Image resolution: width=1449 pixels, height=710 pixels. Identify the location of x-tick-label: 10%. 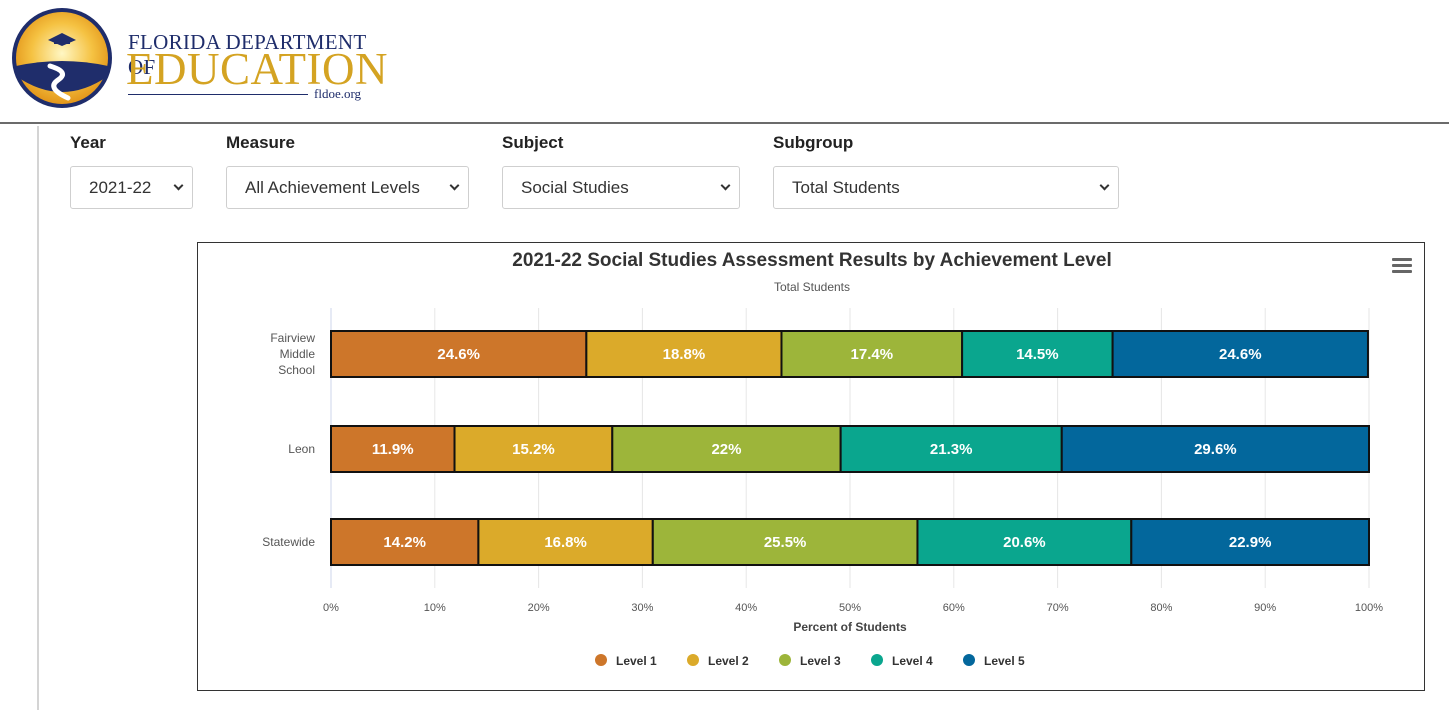
(435, 608).